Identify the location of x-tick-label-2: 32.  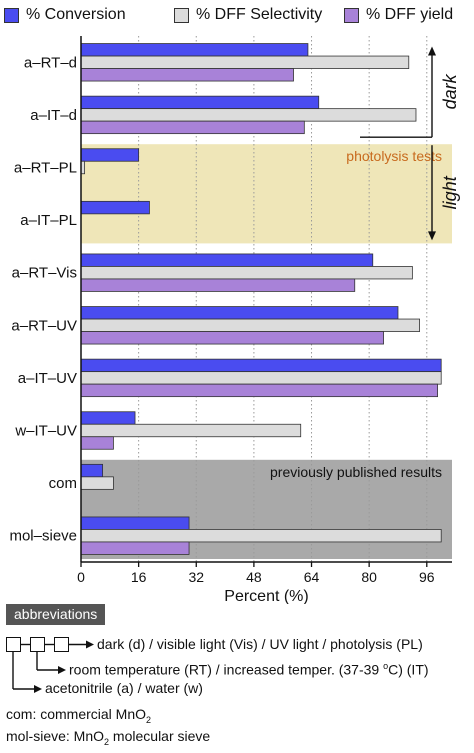
(196, 577).